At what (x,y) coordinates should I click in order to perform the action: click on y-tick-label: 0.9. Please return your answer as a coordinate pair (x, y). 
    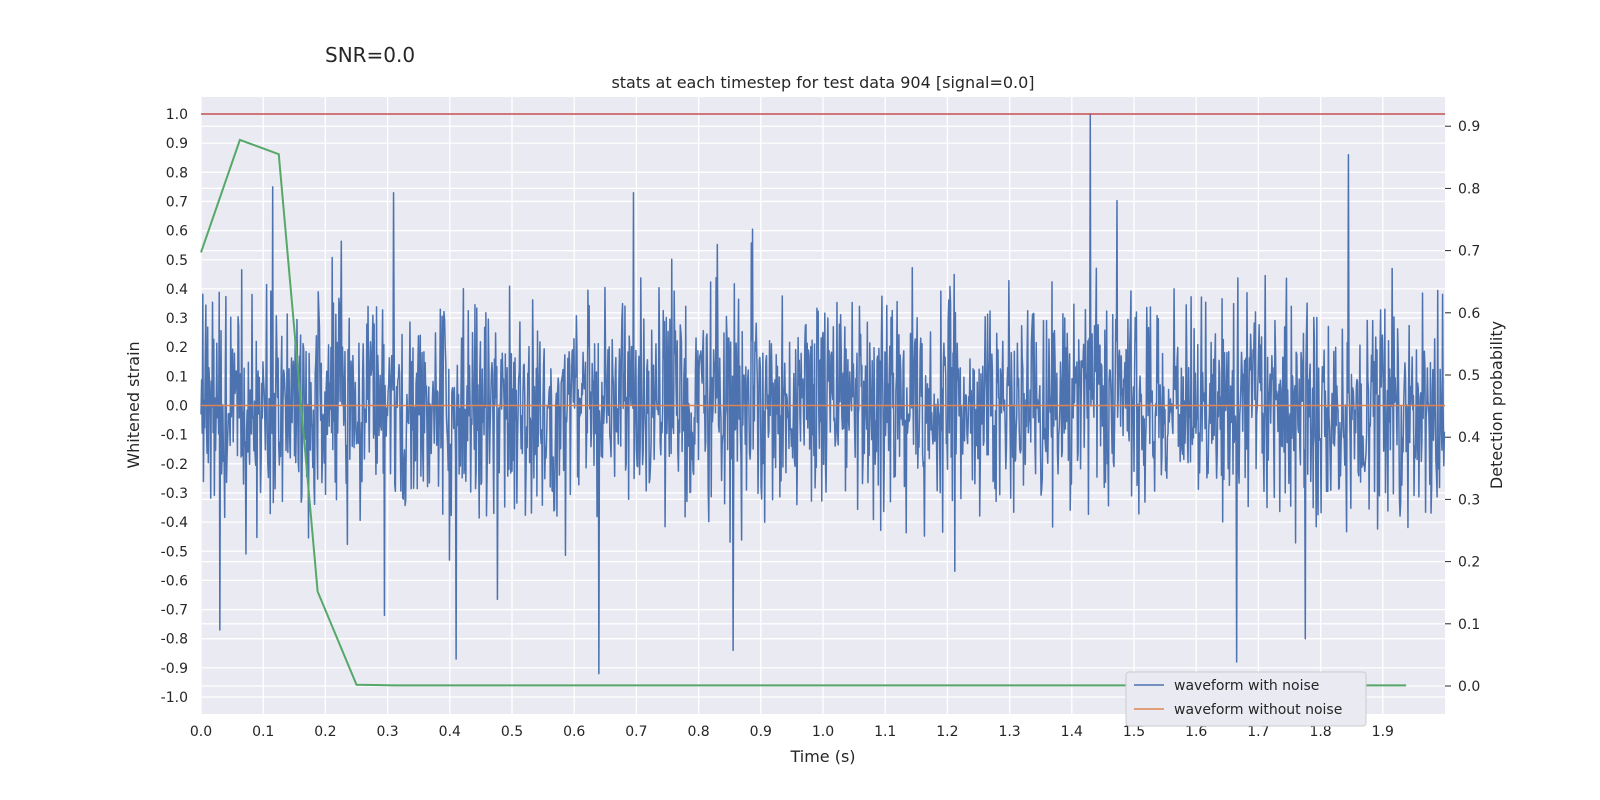
    Looking at the image, I should click on (177, 144).